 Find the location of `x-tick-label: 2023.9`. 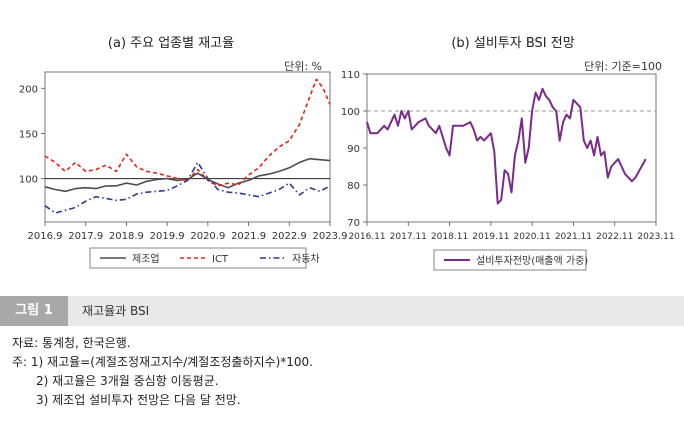

x-tick-label: 2023.9 is located at coordinates (330, 236).